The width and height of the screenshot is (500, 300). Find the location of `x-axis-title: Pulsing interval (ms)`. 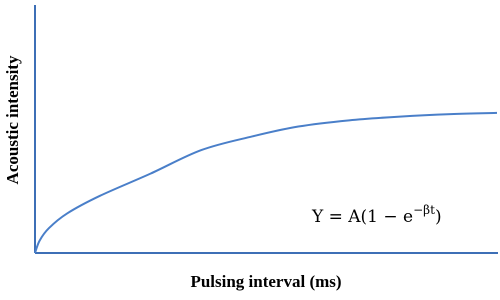

x-axis-title: Pulsing interval (ms) is located at coordinates (265, 281).